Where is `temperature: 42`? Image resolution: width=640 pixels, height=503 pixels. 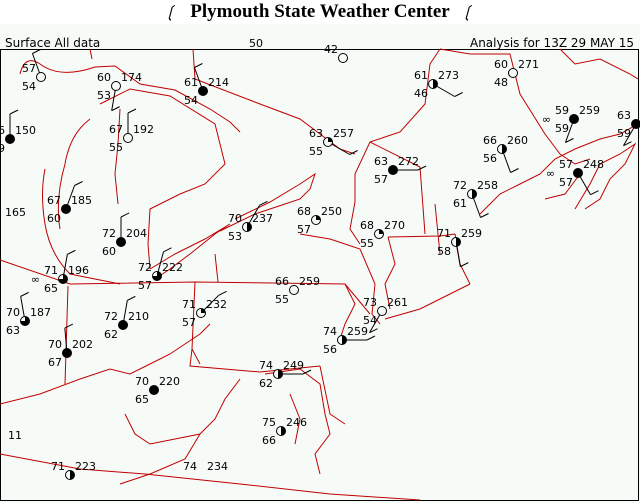
temperature: 42 is located at coordinates (331, 49).